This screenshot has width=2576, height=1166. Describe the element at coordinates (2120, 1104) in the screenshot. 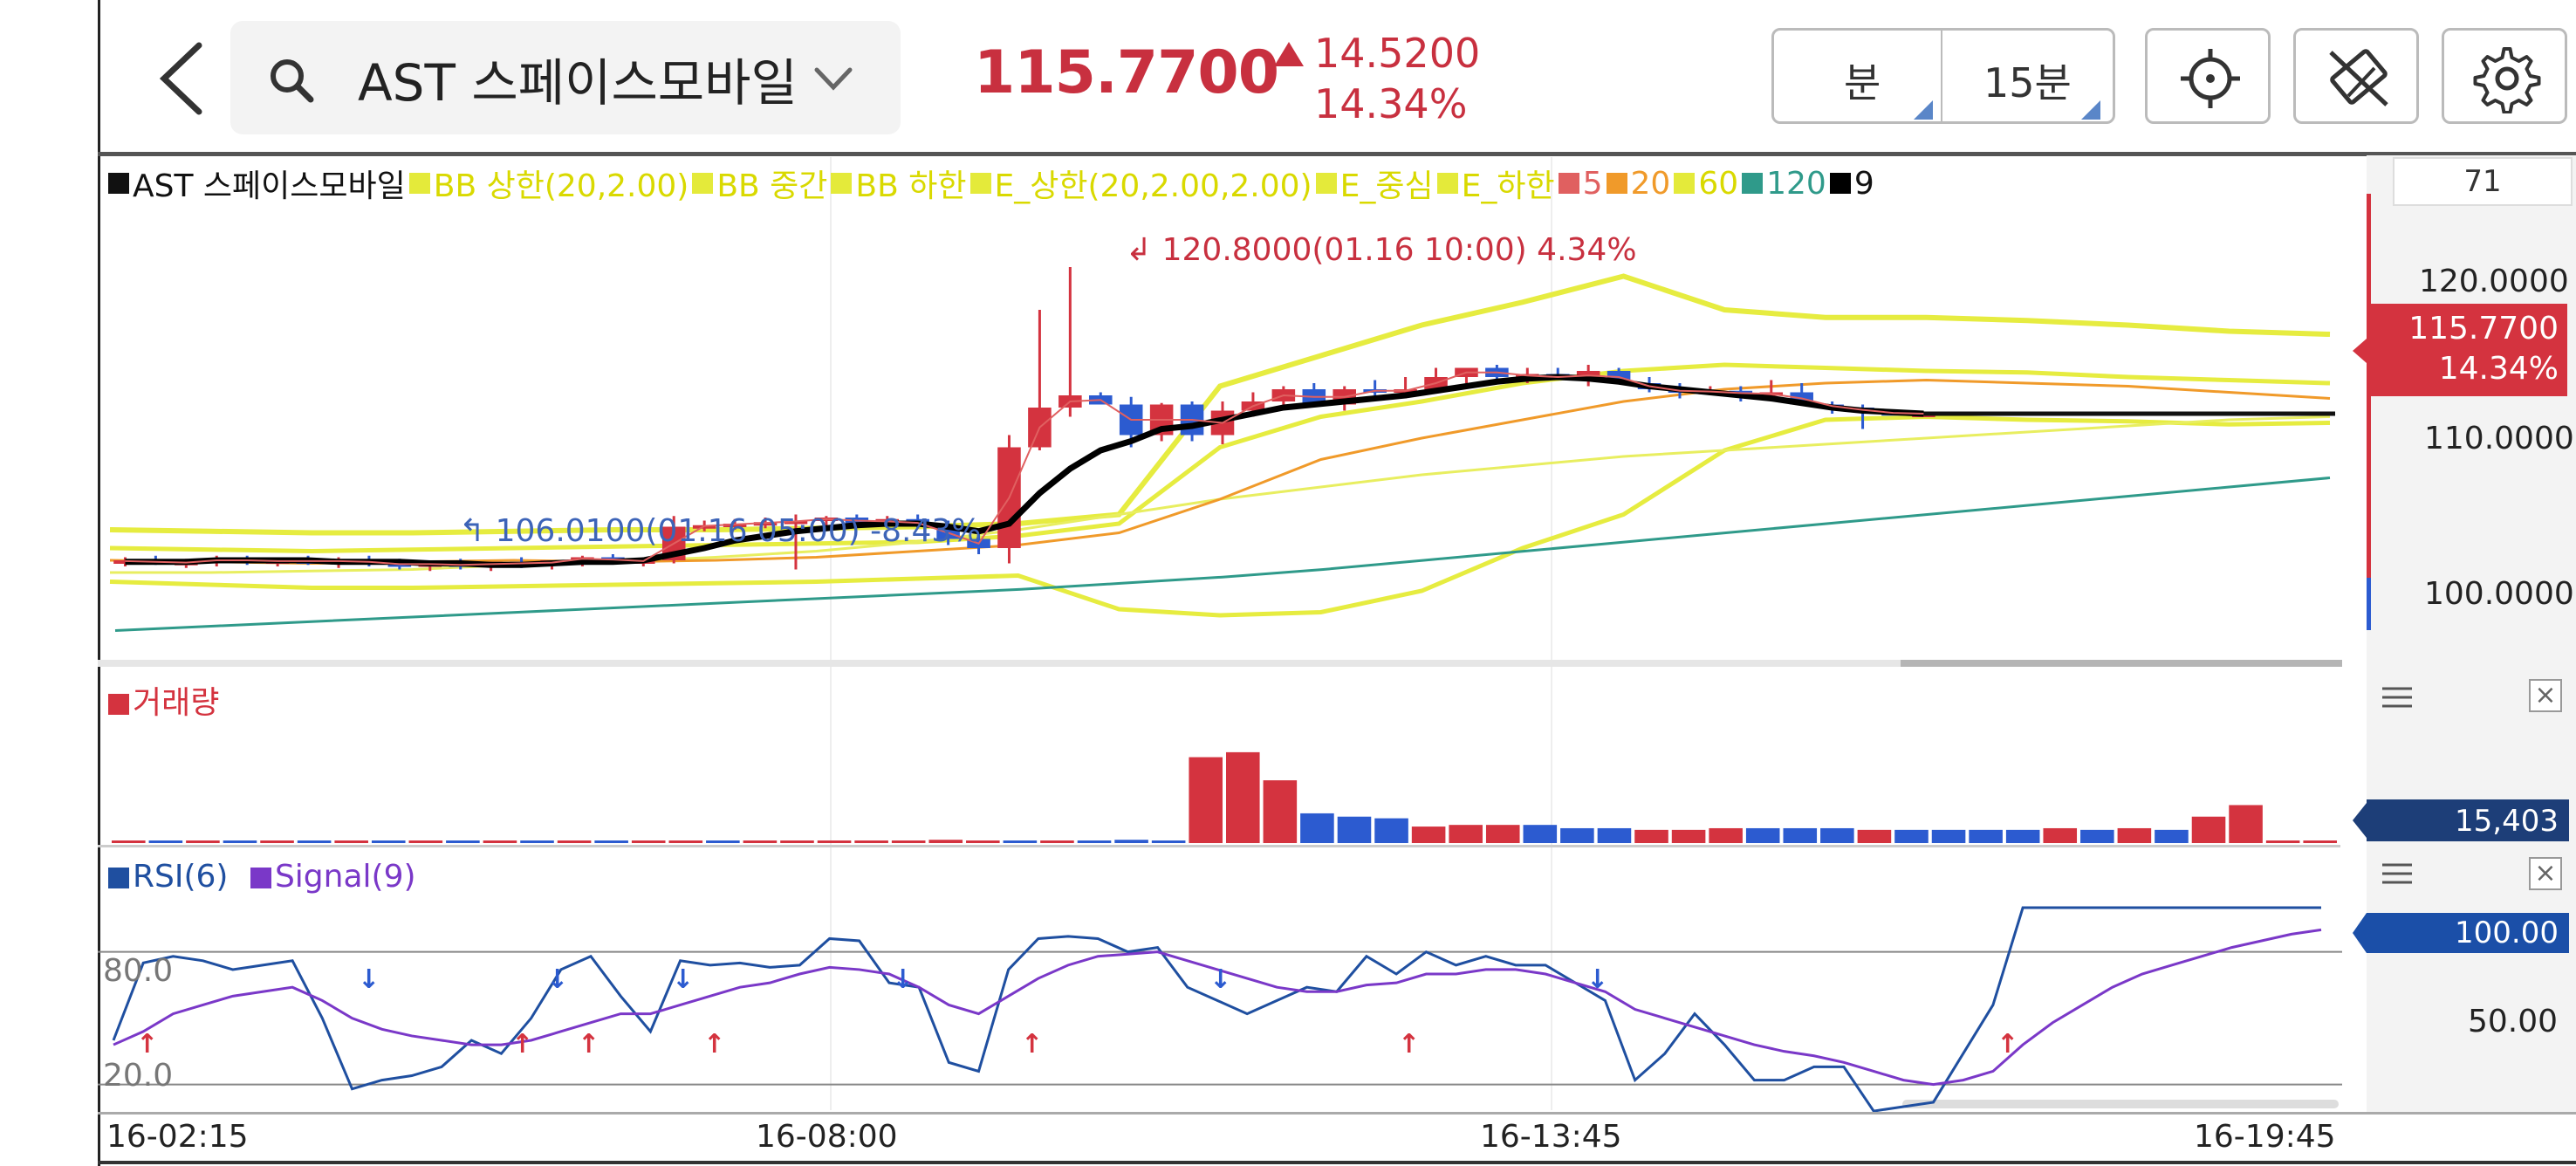

I see `rsi-scroll-thumb` at that location.